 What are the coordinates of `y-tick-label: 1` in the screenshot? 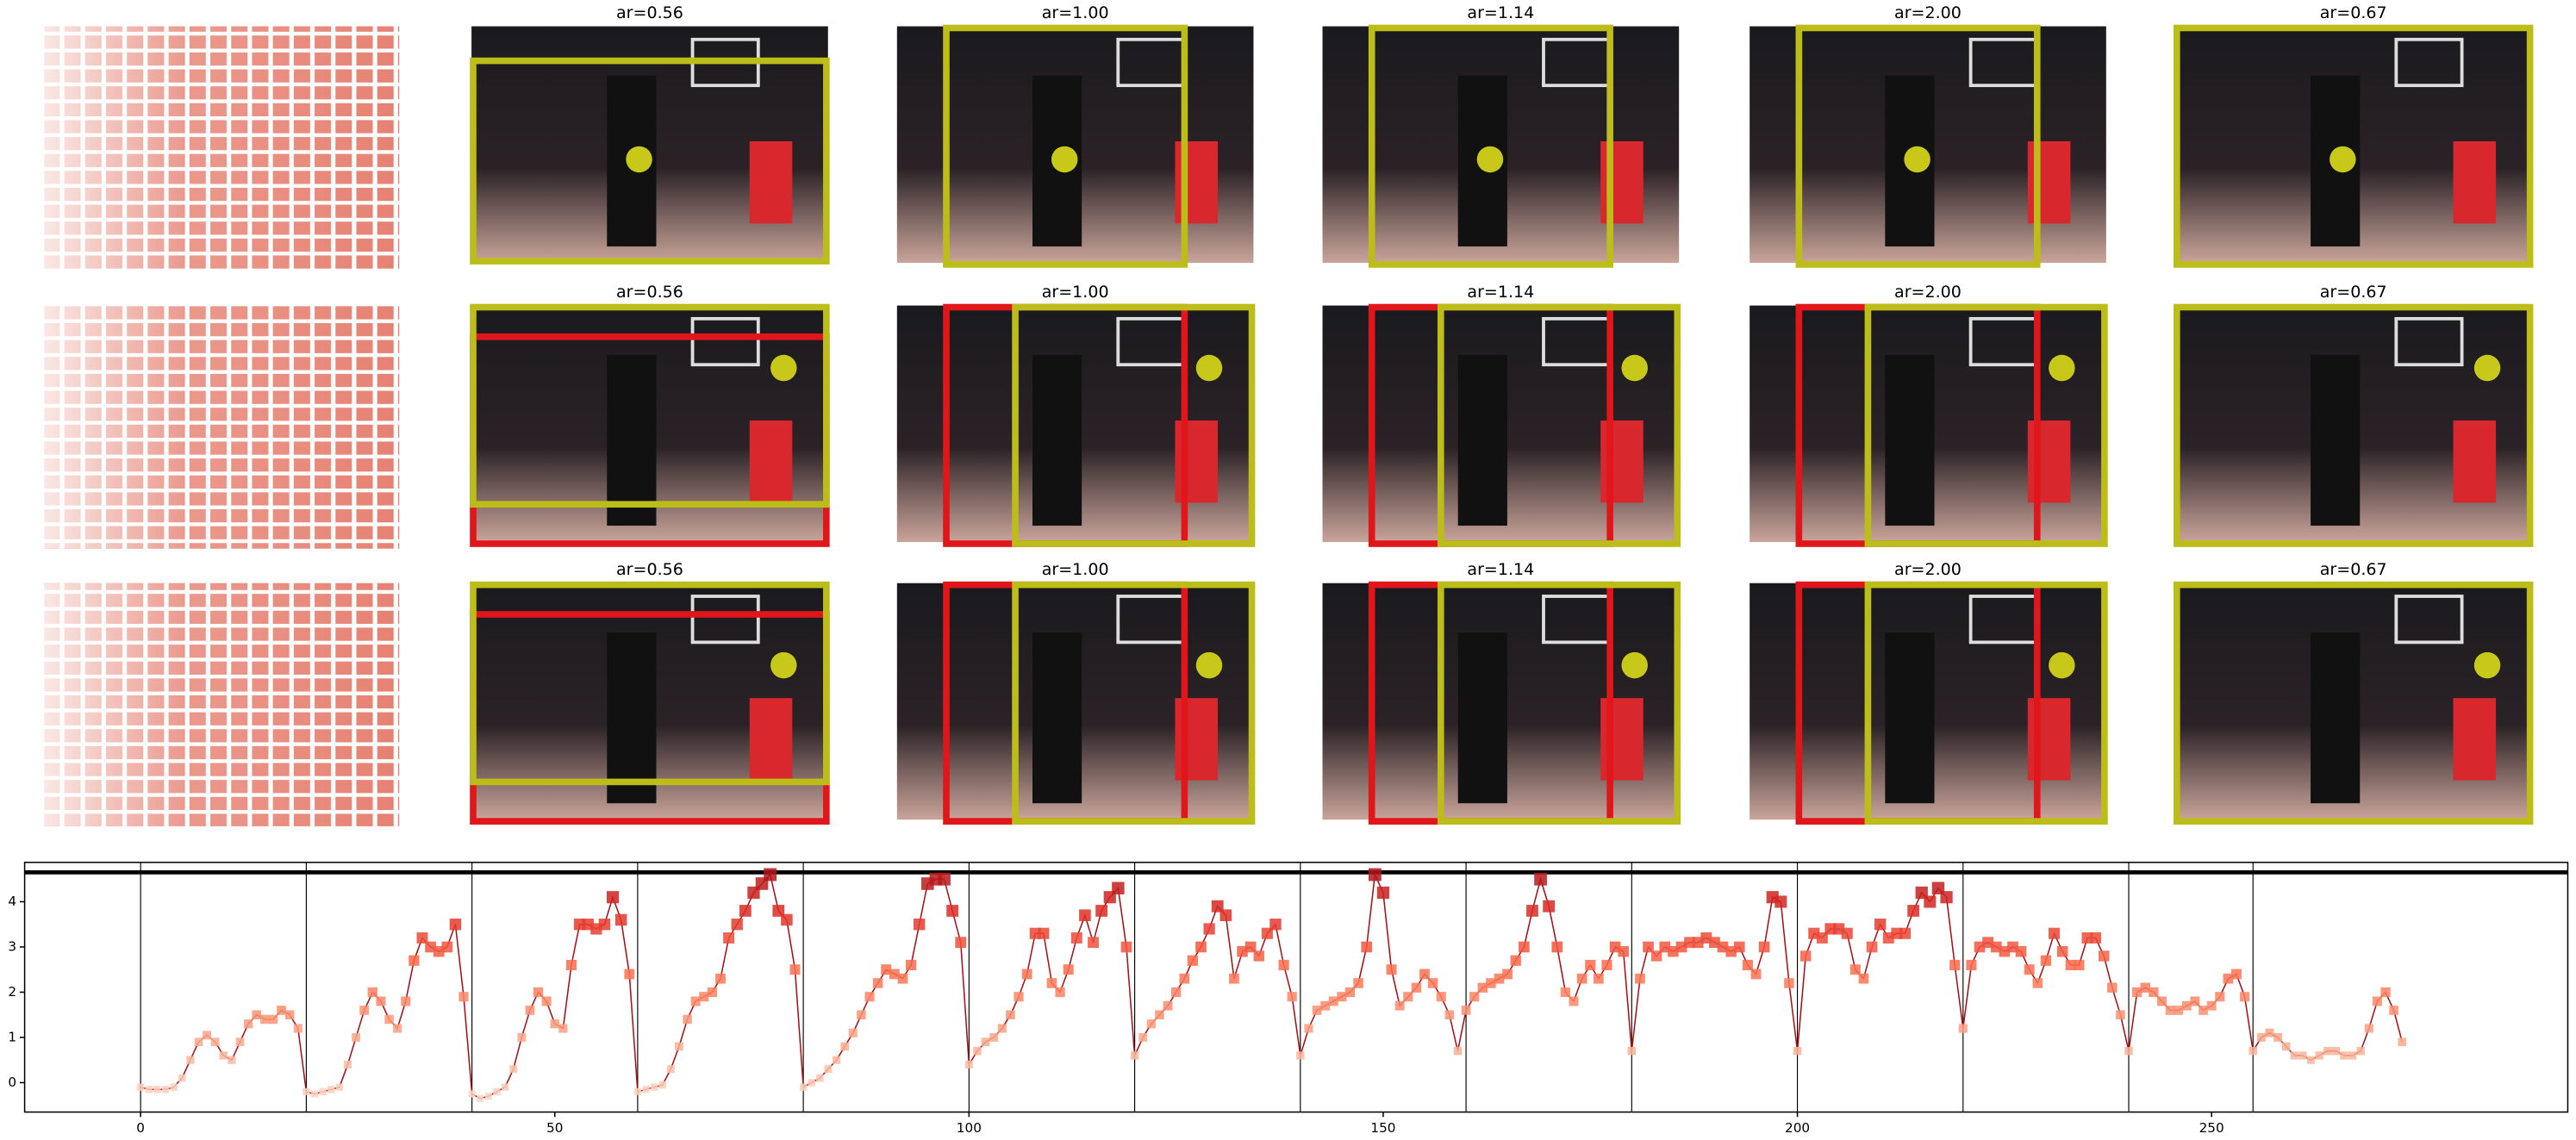 It's located at (12, 1036).